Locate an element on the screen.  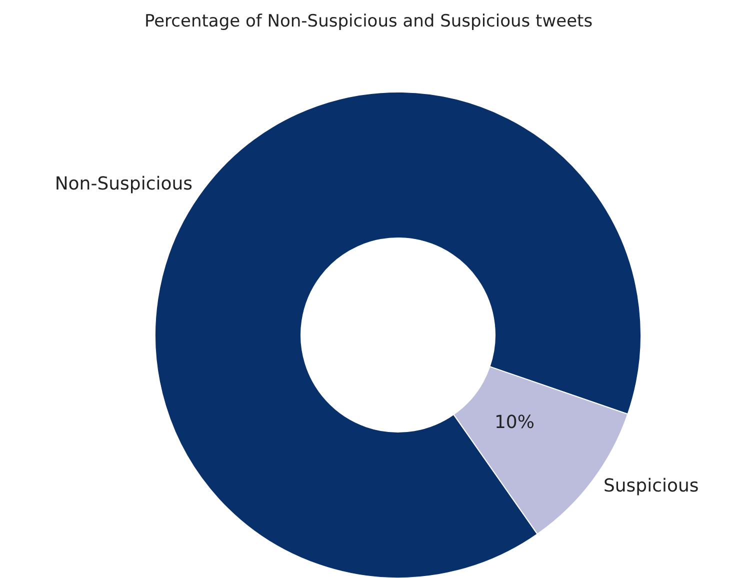
chart-title: Percentage of Non-Suspicious and Suspicious tweets is located at coordinates (368, 22).